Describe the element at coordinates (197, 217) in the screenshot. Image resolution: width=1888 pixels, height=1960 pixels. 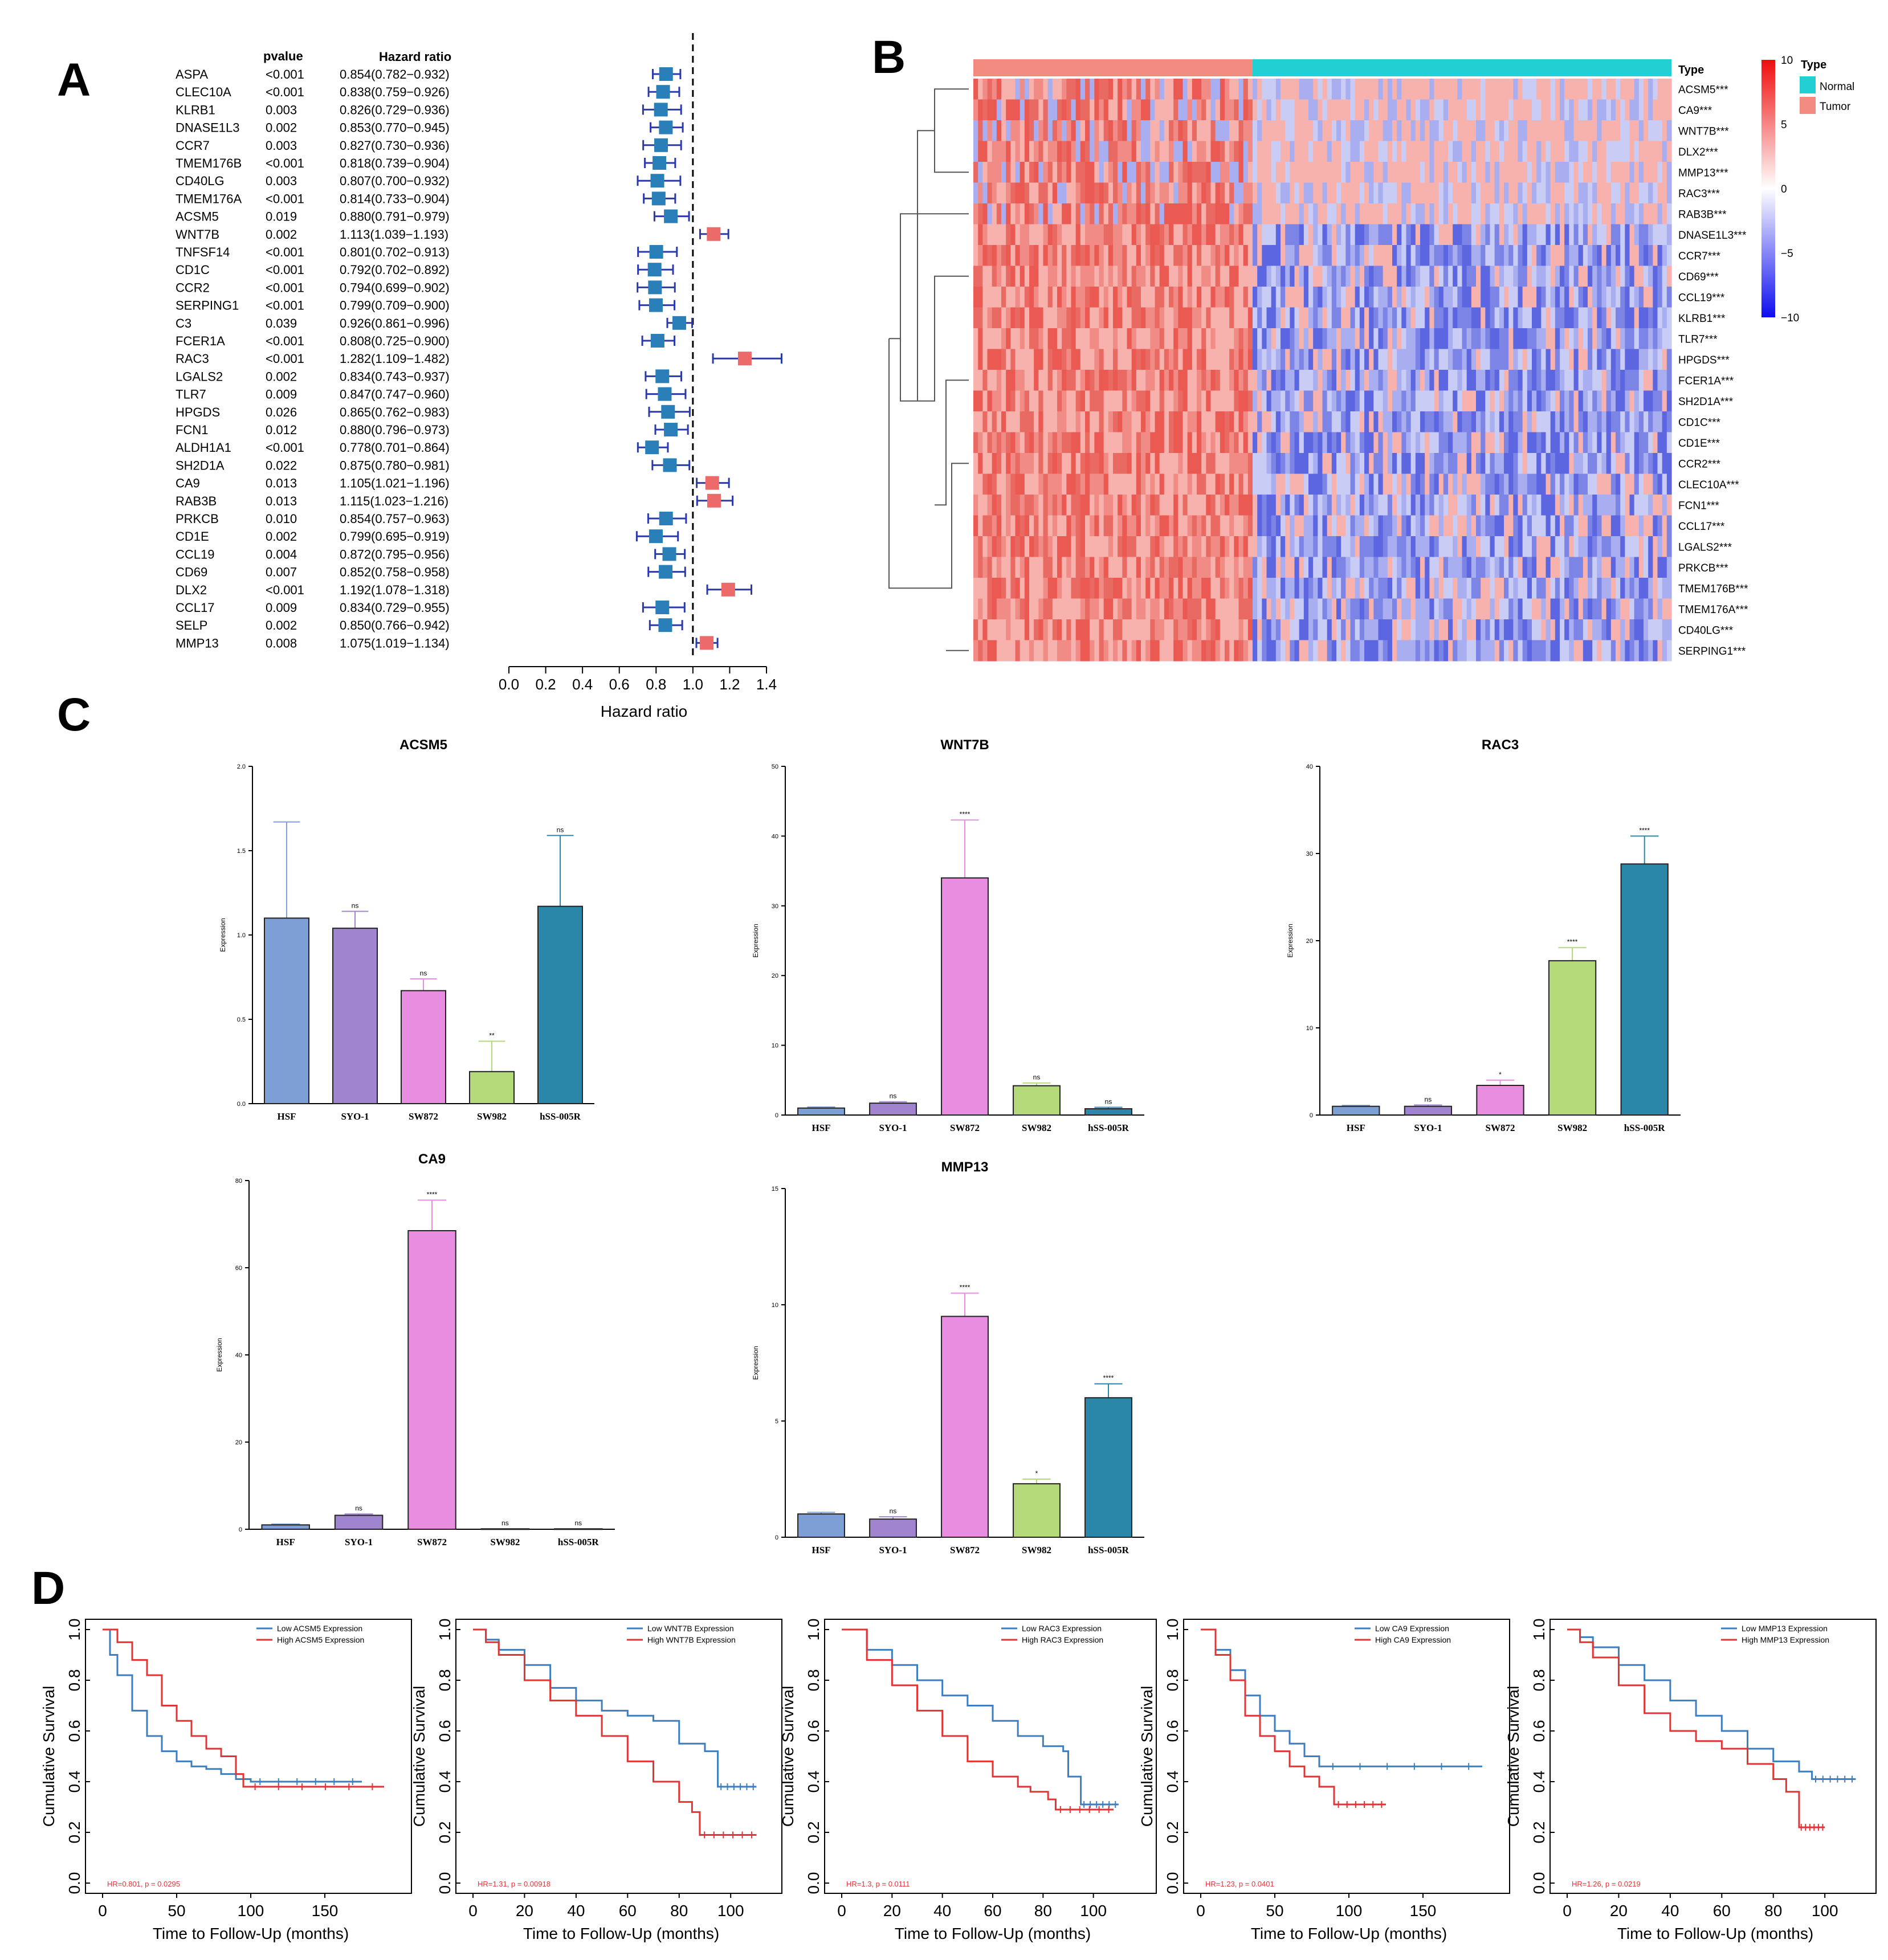
I see `forest-gene-label: ACSM5` at that location.